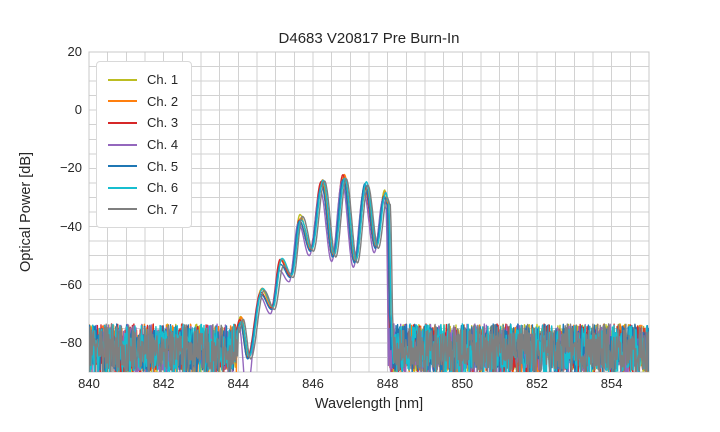 The height and width of the screenshot is (432, 720). Describe the element at coordinates (369, 404) in the screenshot. I see `x-axis-label: Wavelength [nm]` at that location.